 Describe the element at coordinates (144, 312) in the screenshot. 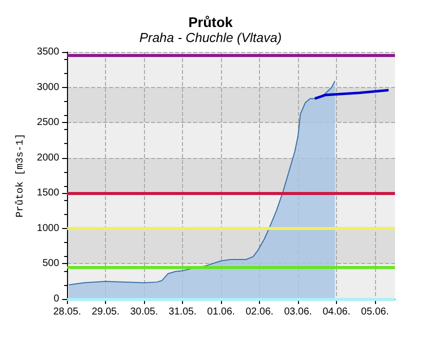

I see `x-tick-label: 30.05.` at that location.